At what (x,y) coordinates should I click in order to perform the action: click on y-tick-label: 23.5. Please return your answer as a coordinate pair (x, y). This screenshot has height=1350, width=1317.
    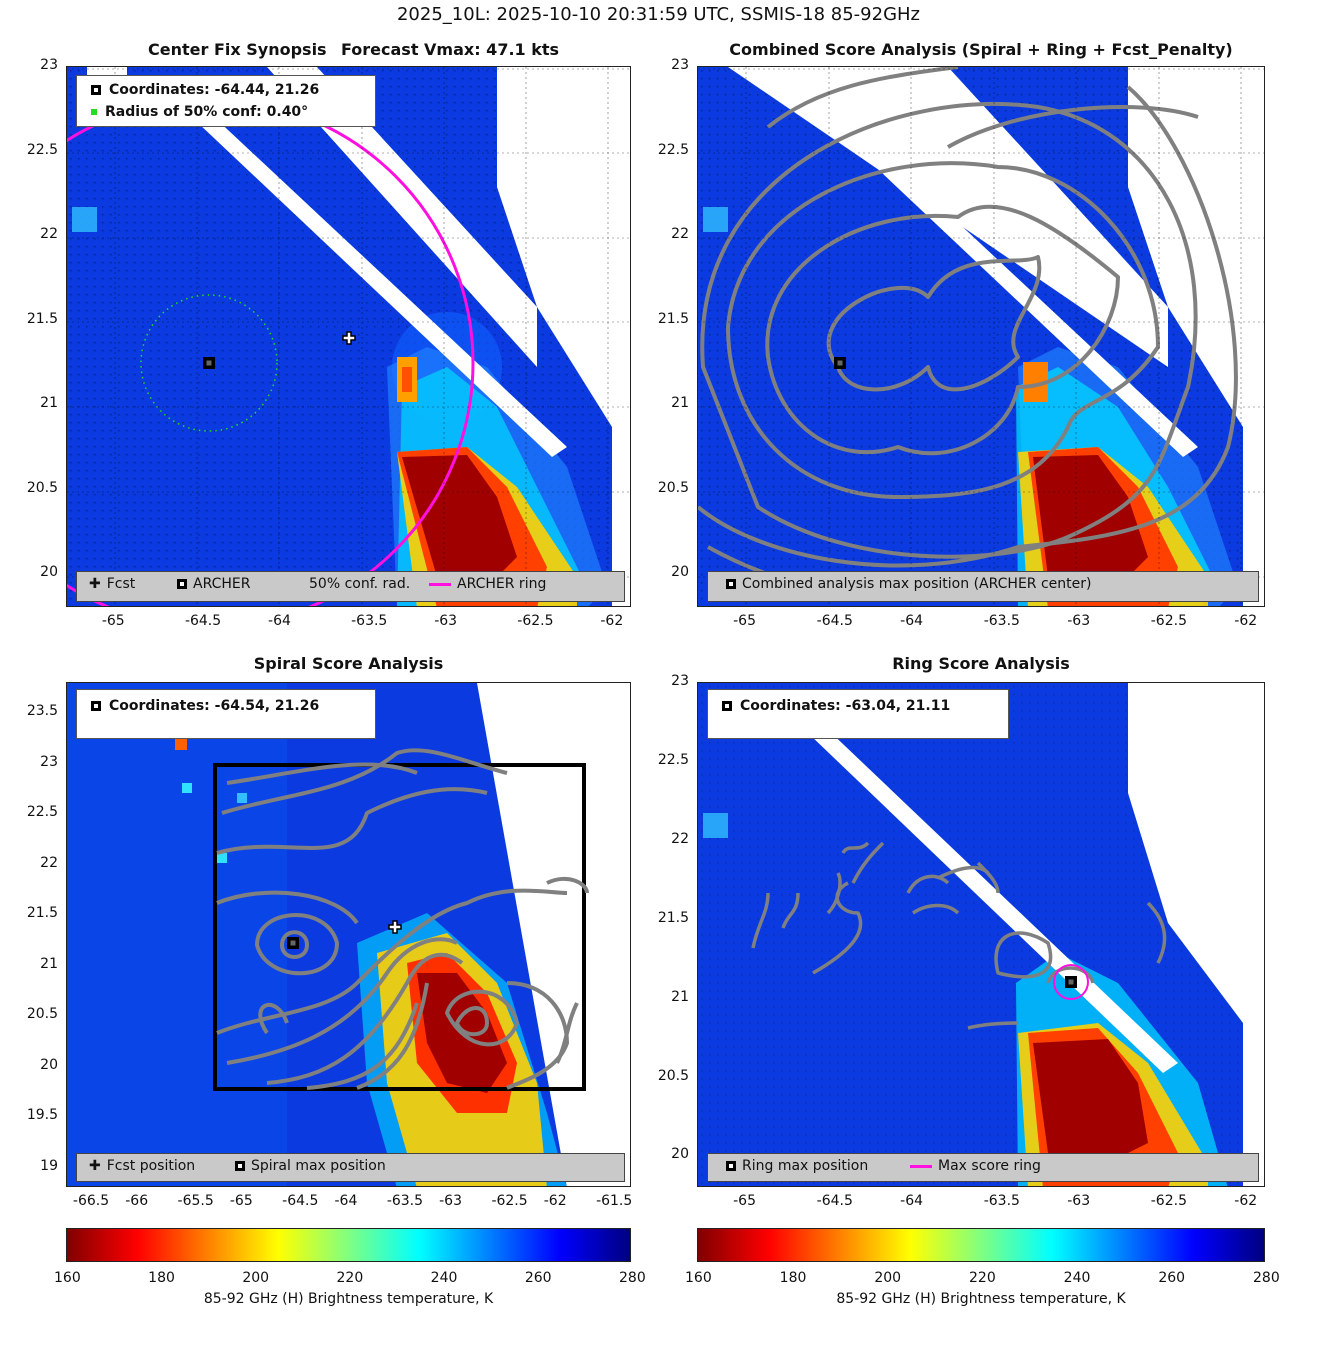
    Looking at the image, I should click on (42, 711).